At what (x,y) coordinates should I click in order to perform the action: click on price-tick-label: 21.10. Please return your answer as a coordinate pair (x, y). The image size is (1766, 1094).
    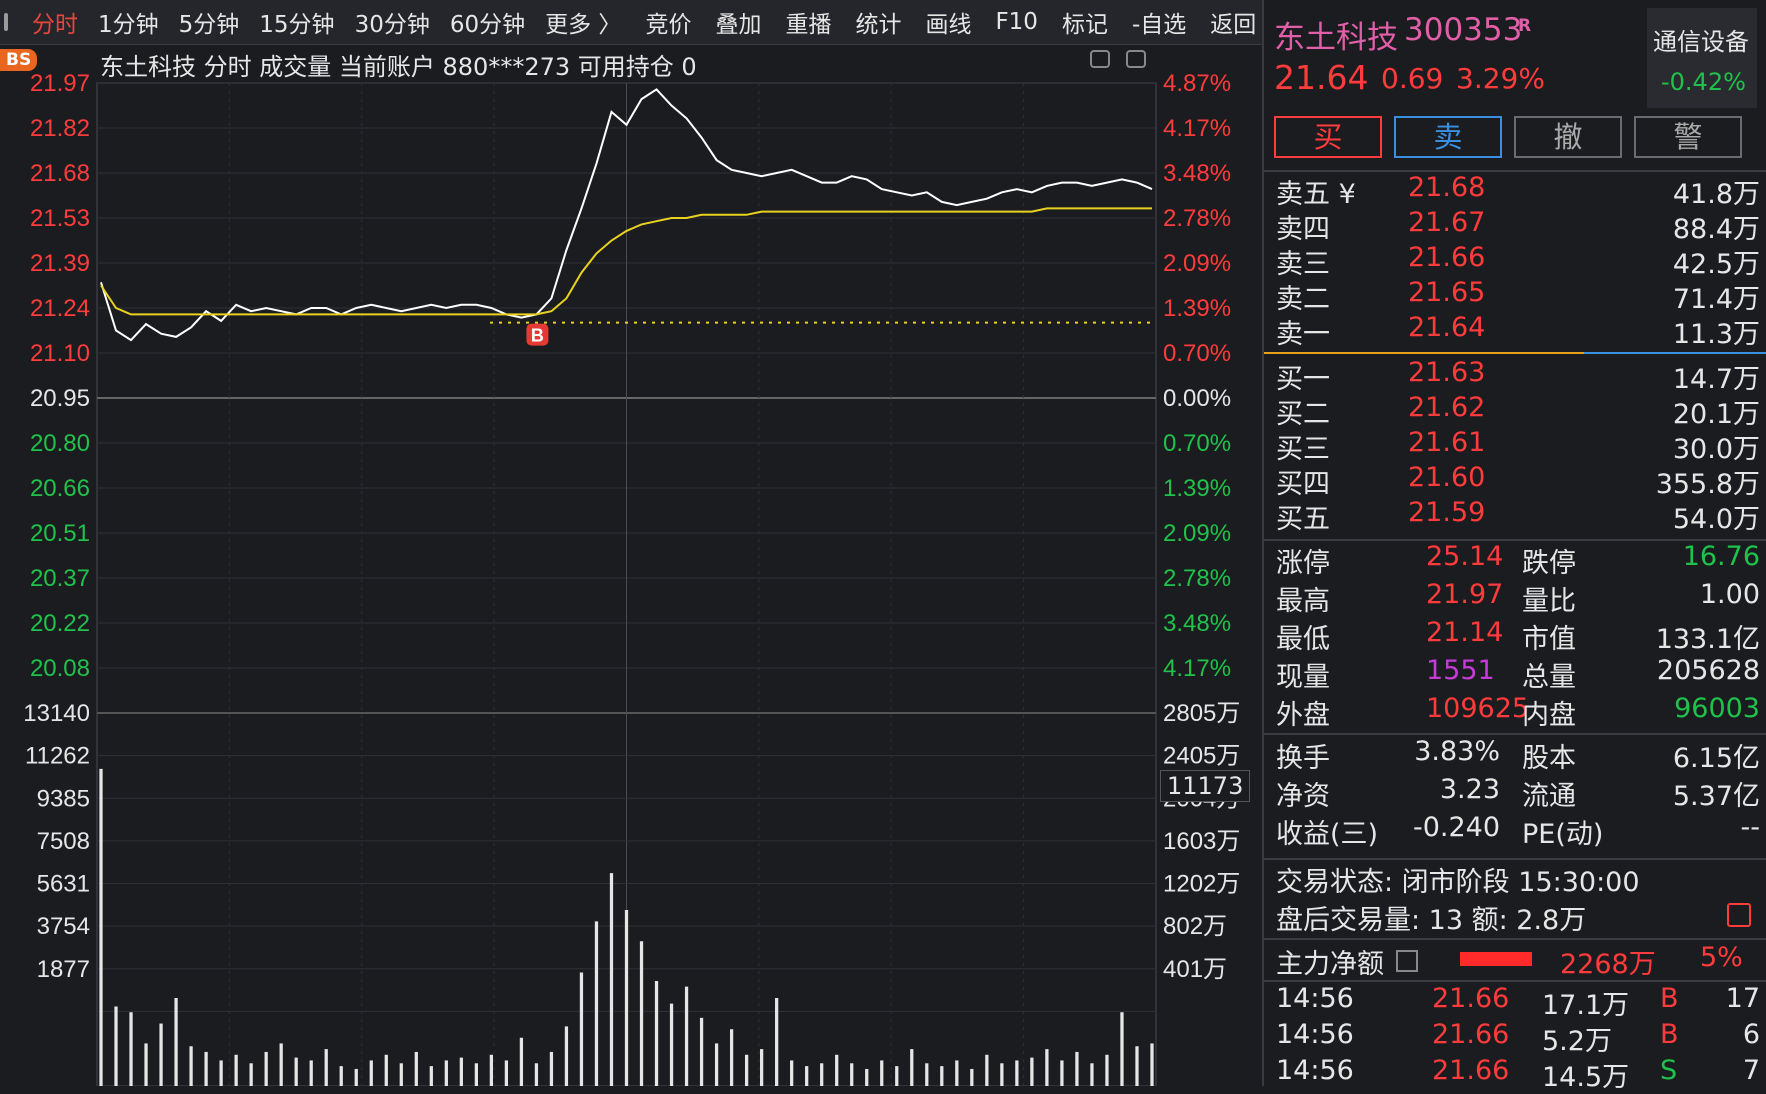
    Looking at the image, I should click on (60, 353).